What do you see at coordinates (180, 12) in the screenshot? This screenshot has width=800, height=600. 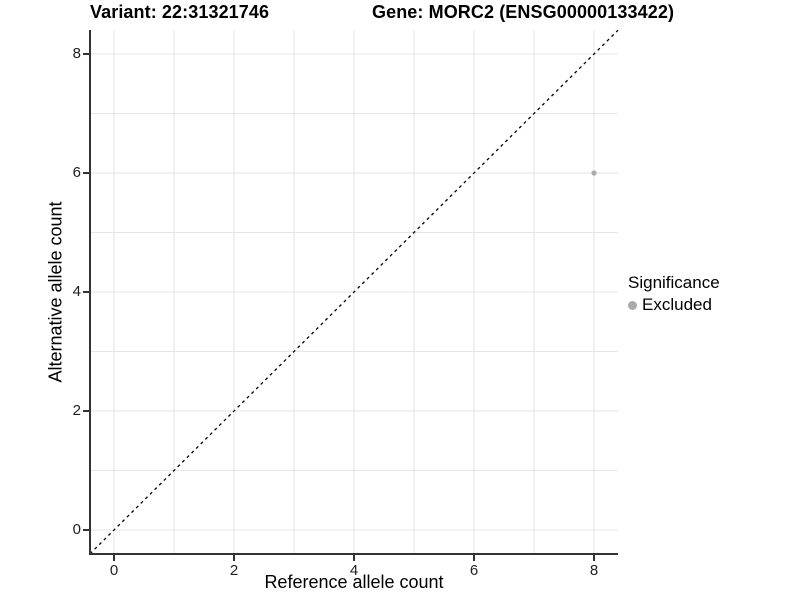 I see `plot-title-variant: Variant: 22:31321746` at bounding box center [180, 12].